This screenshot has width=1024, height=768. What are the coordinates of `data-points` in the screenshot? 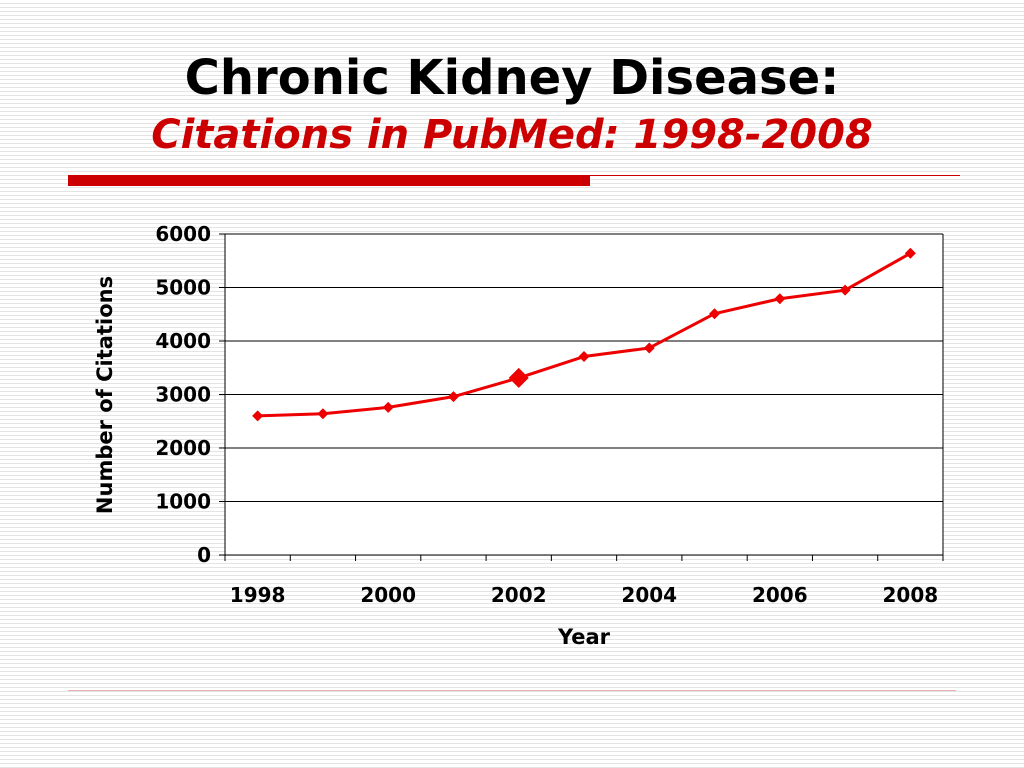 It's located at (584, 334).